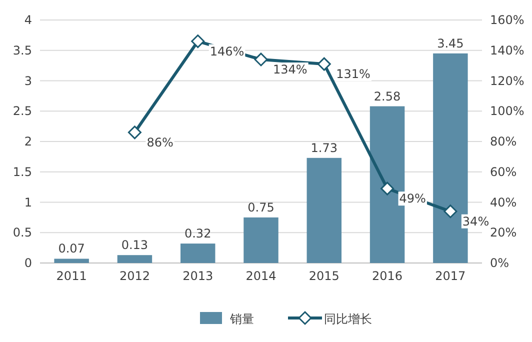  What do you see at coordinates (241, 319) in the screenshot?
I see `legend-label: 销量` at bounding box center [241, 319].